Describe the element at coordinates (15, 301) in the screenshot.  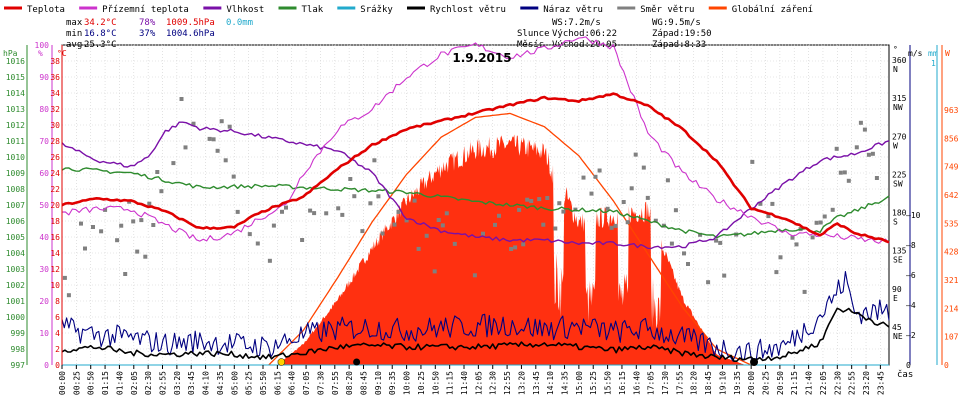
I see `tick-pressure: 1001` at that location.